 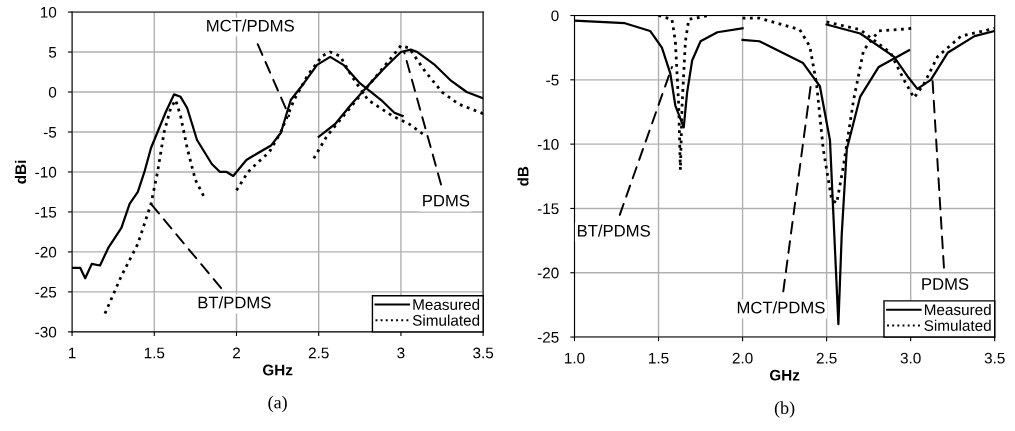 I want to click on x-tick-label: 1, so click(x=72, y=353).